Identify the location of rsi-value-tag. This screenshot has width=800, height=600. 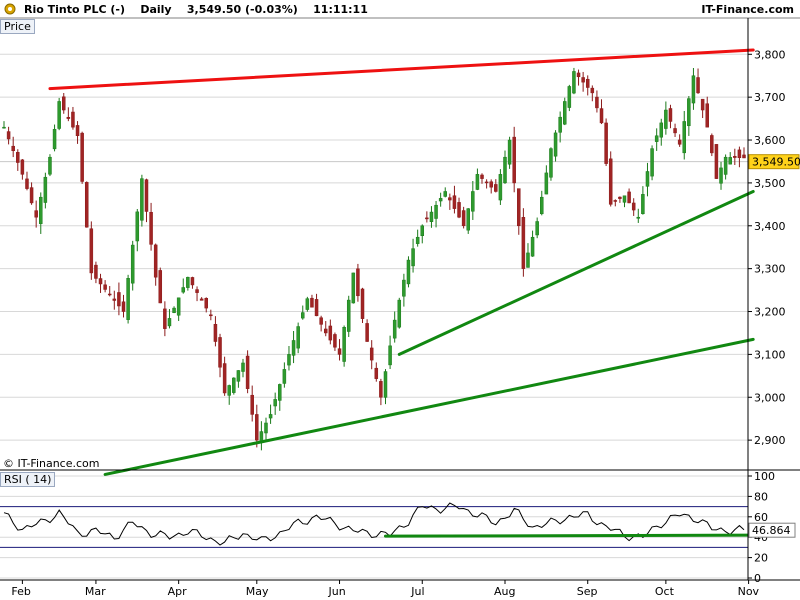
(772, 530).